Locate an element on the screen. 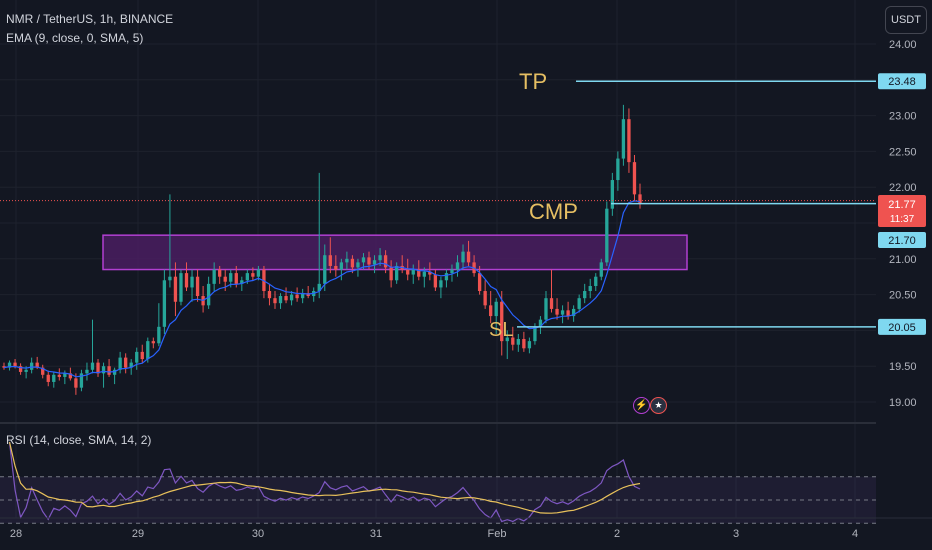  rsi-legend: RSI (14, close, SMA, 14, 2) is located at coordinates (79, 440).